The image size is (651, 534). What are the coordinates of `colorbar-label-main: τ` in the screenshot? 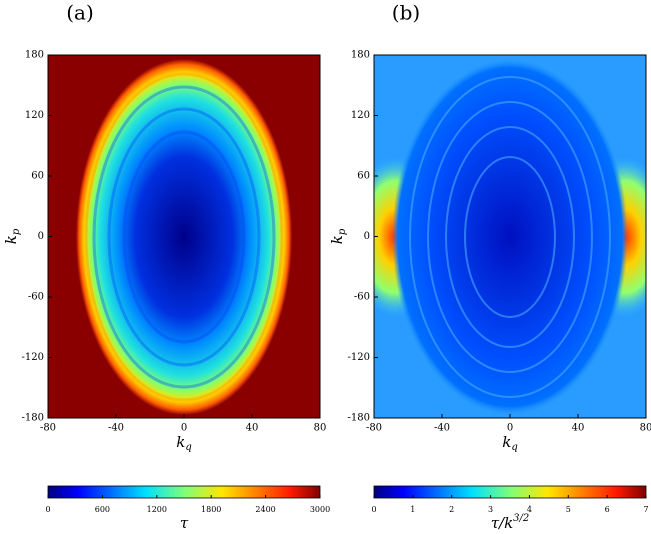 It's located at (184, 523).